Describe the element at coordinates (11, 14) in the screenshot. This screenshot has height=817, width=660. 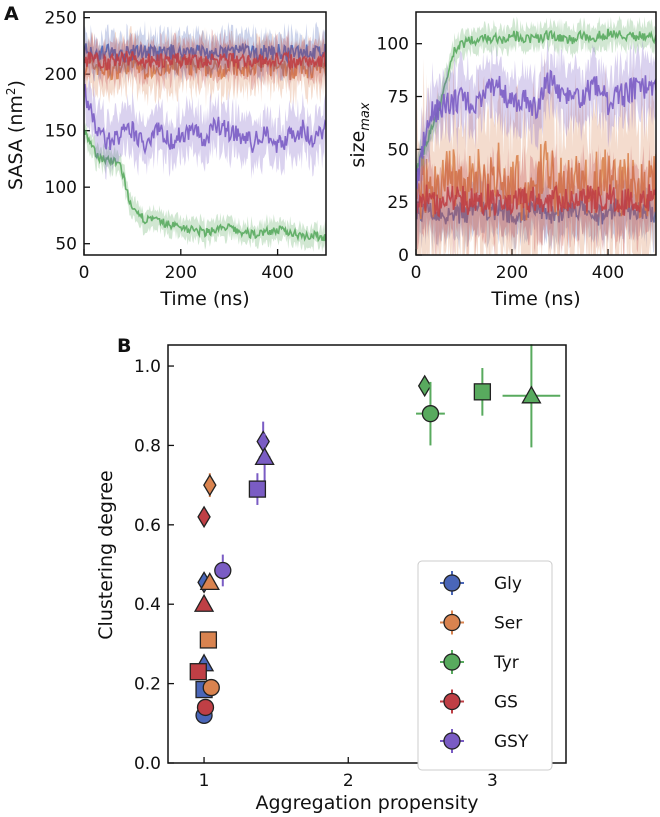
I see `panel-label-a: A` at that location.